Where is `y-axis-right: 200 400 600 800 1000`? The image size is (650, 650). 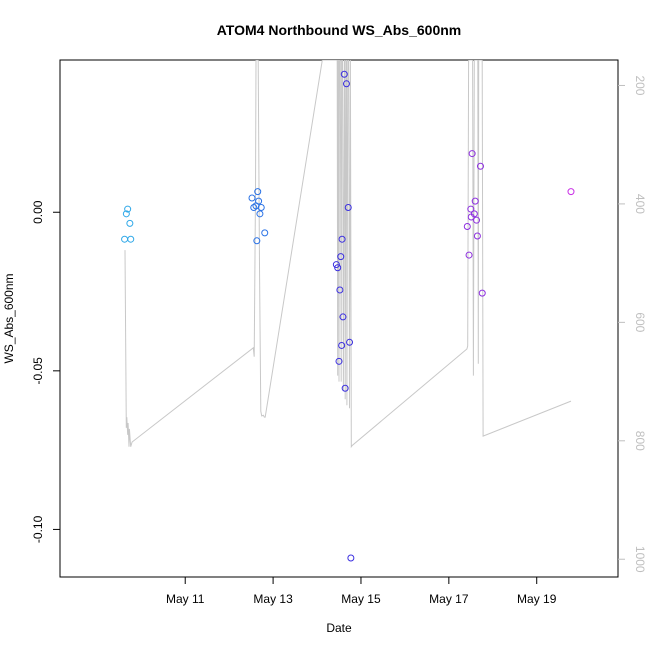
y-axis-right: 200 400 600 800 1000 is located at coordinates (632, 324).